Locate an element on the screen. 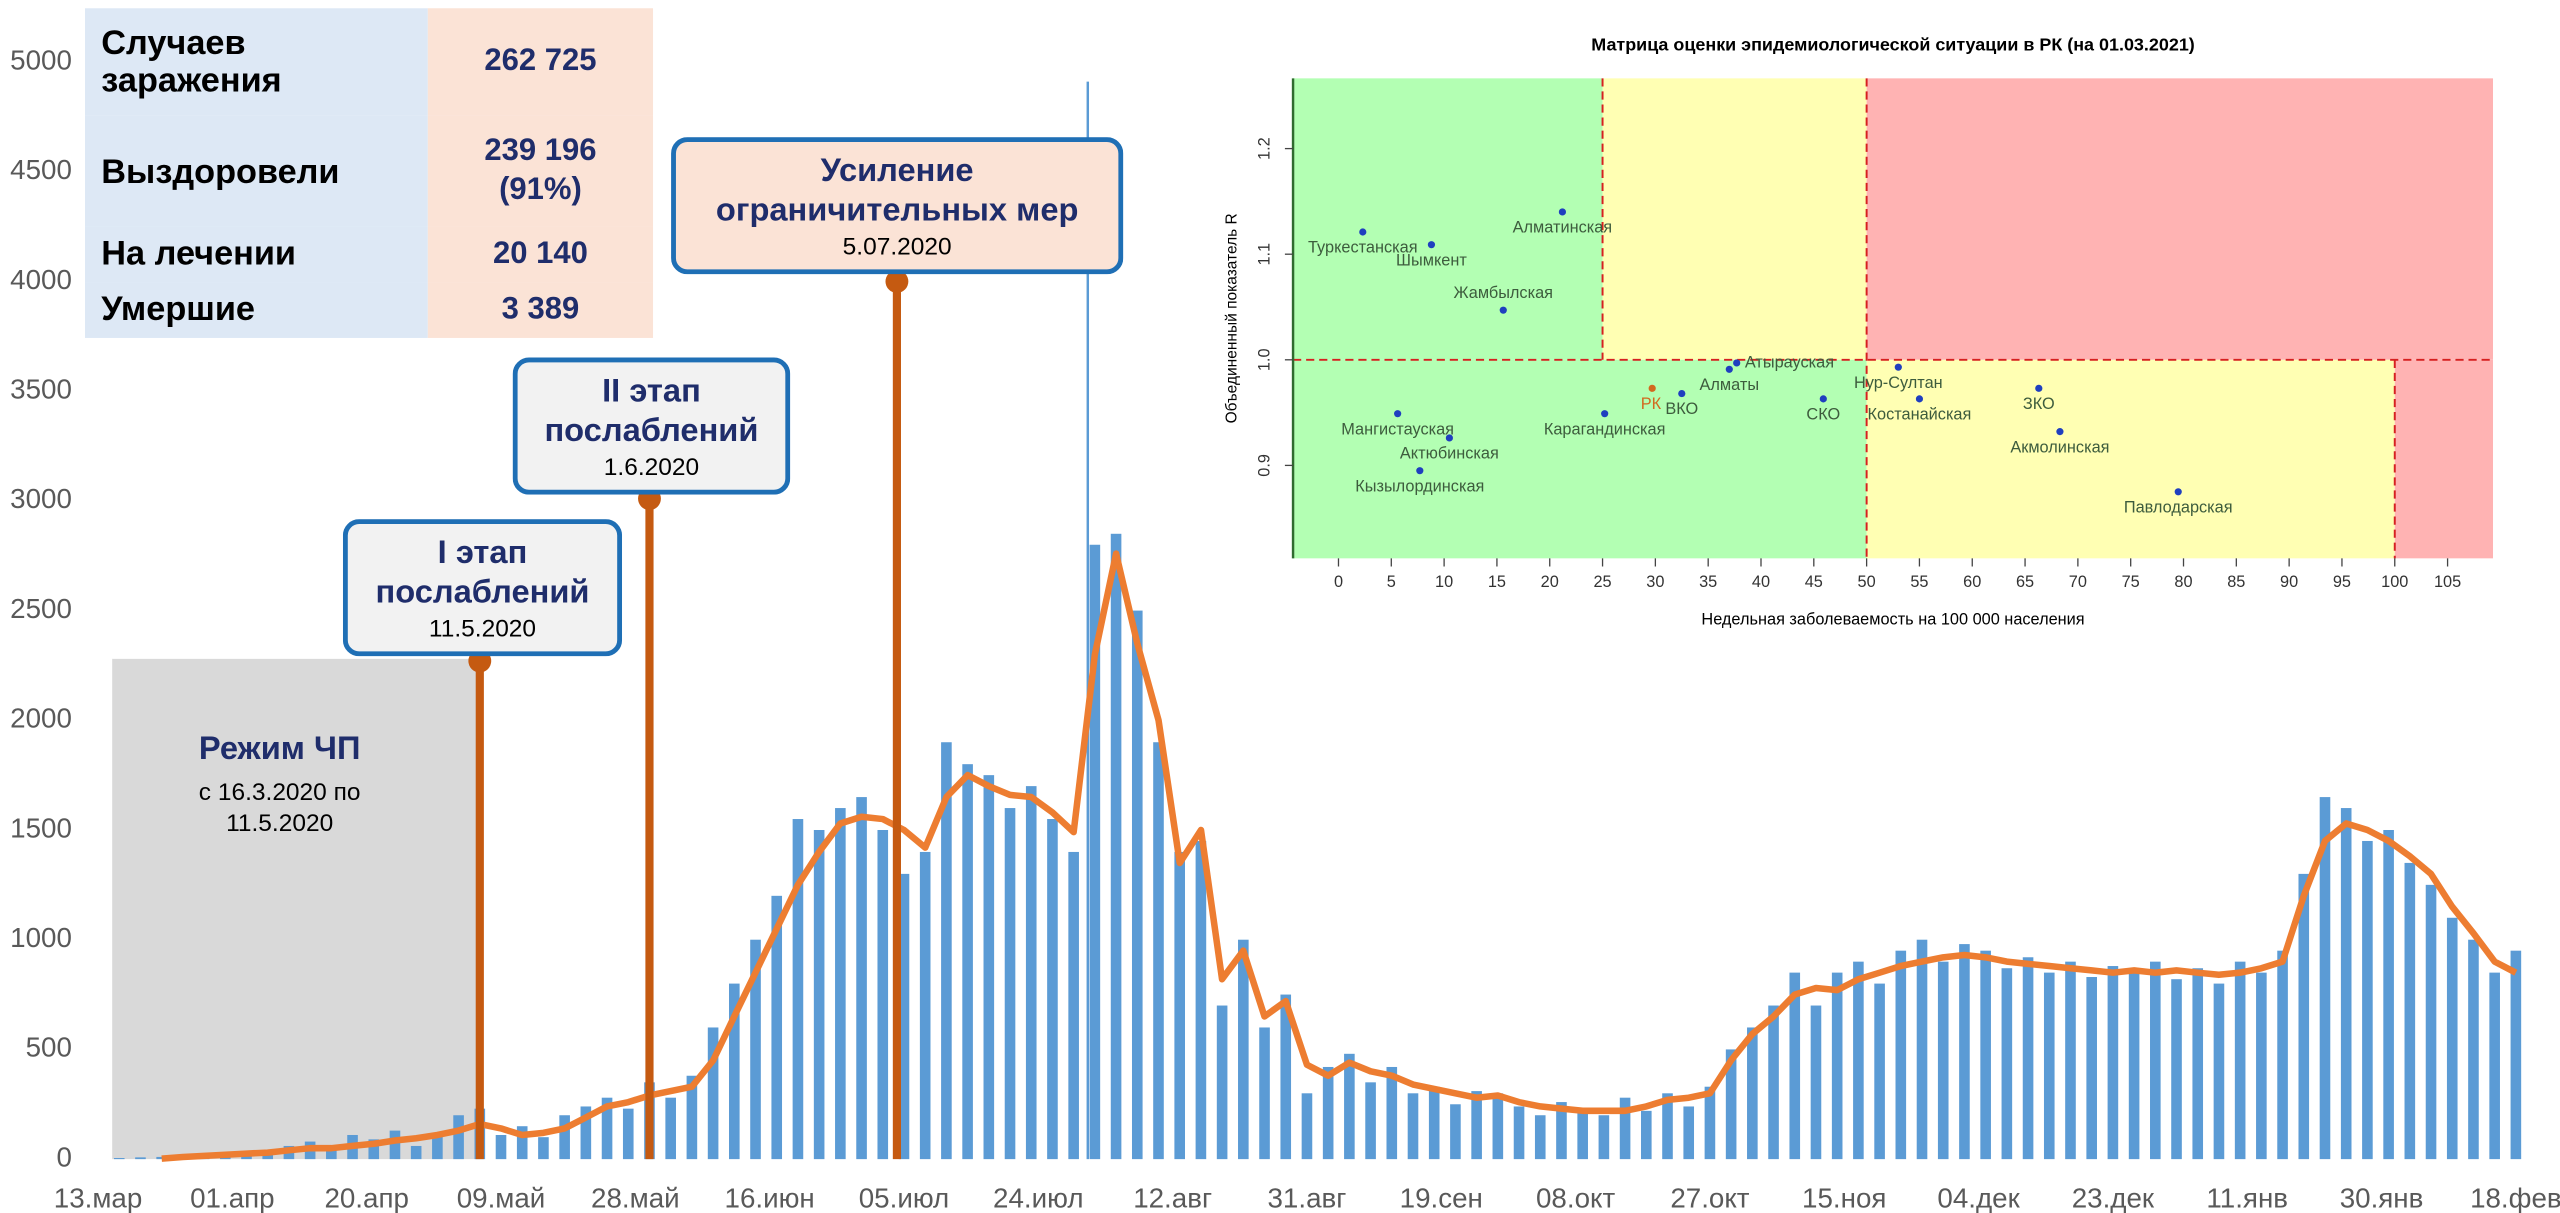 The height and width of the screenshot is (1213, 2560). x-tick-label: 65 is located at coordinates (2025, 582).